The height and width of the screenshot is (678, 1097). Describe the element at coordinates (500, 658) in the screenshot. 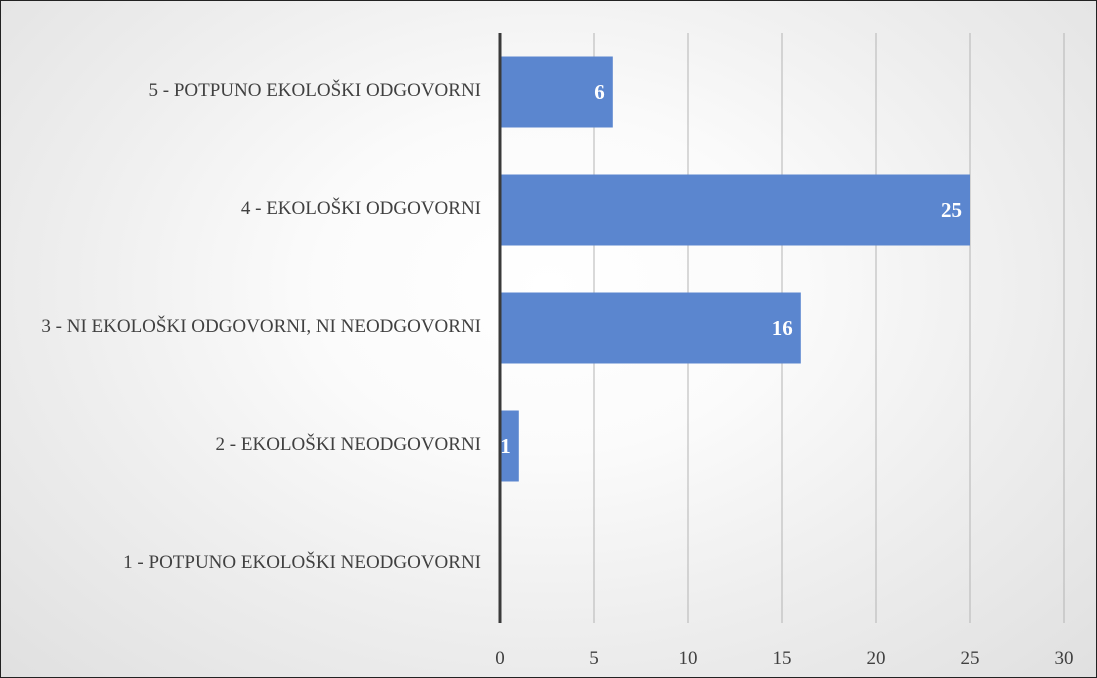

I see `x-tick-label-0: 0` at that location.